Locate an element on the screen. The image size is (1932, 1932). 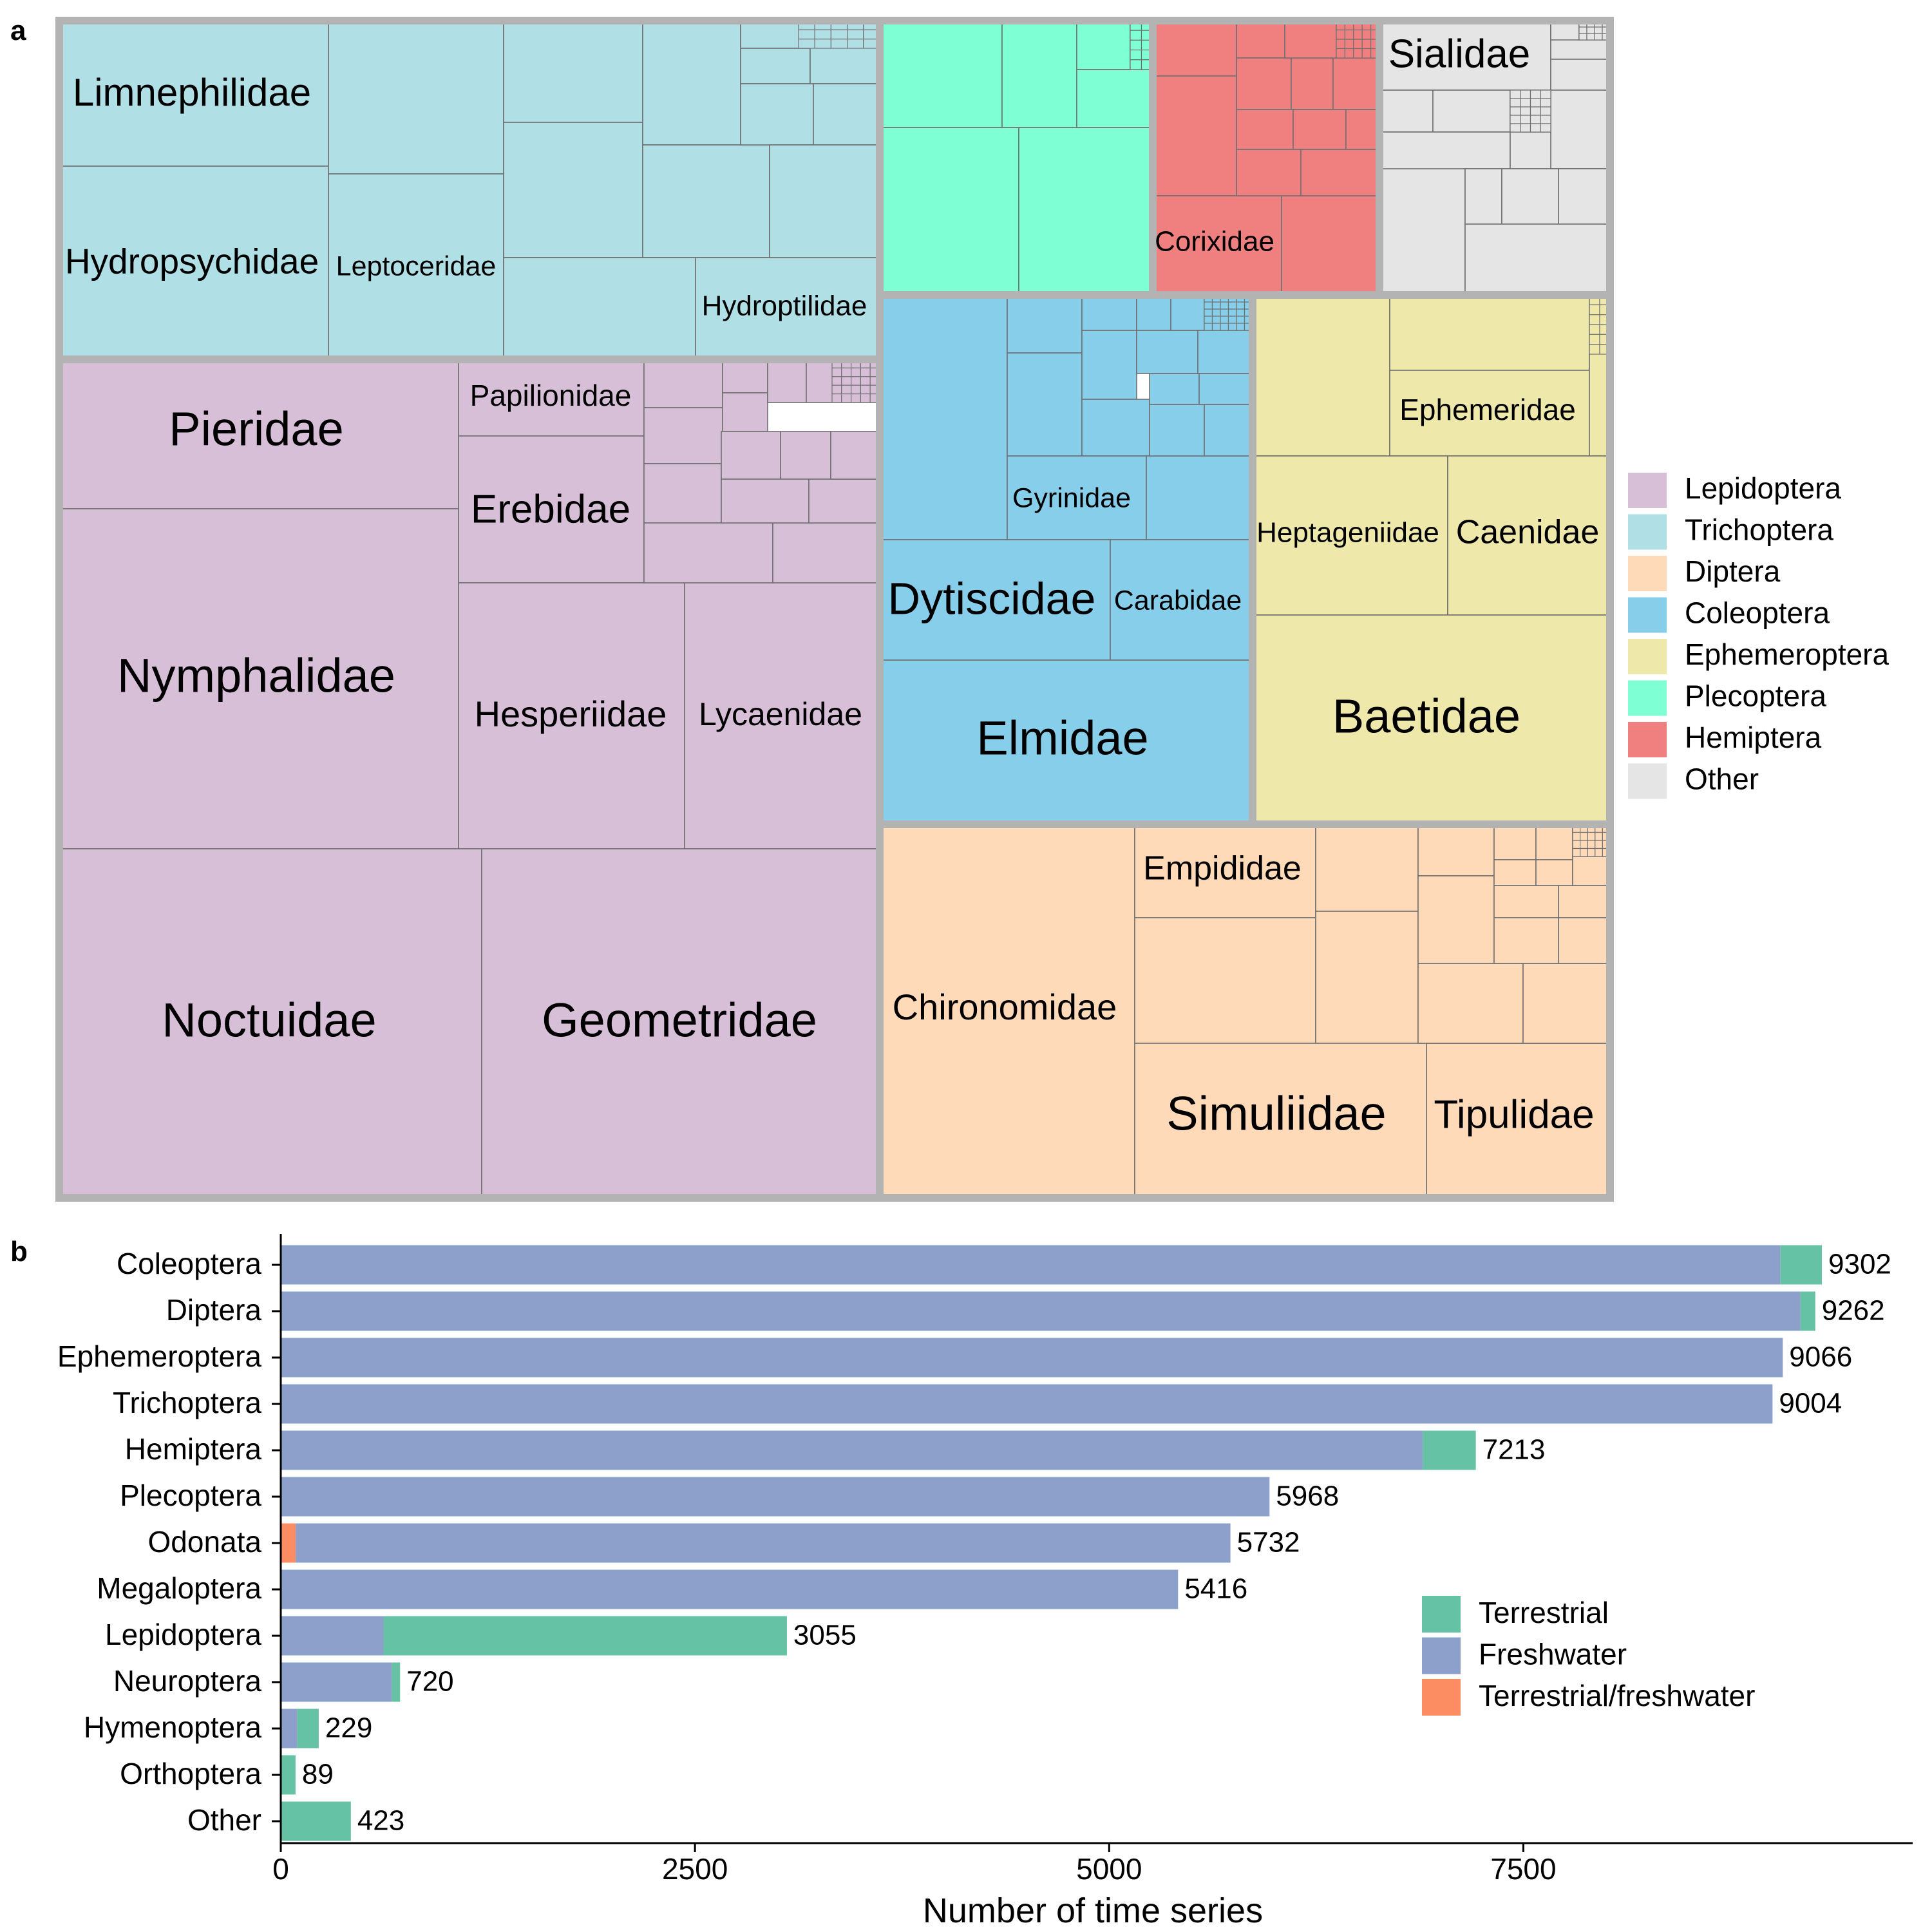
family-label: Elmidae is located at coordinates (1062, 739).